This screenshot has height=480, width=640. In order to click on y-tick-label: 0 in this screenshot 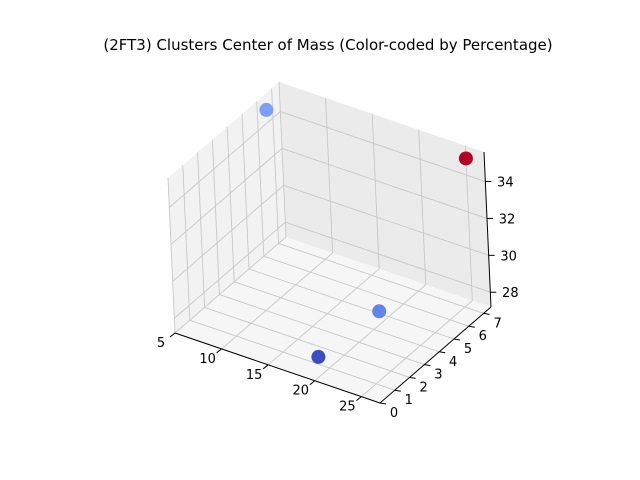, I will do `click(394, 413)`.